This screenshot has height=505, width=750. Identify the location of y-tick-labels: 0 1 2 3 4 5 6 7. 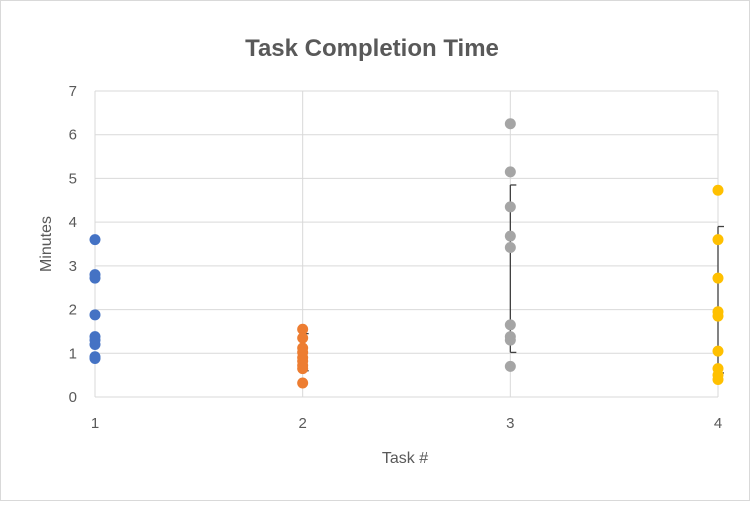
(73, 244).